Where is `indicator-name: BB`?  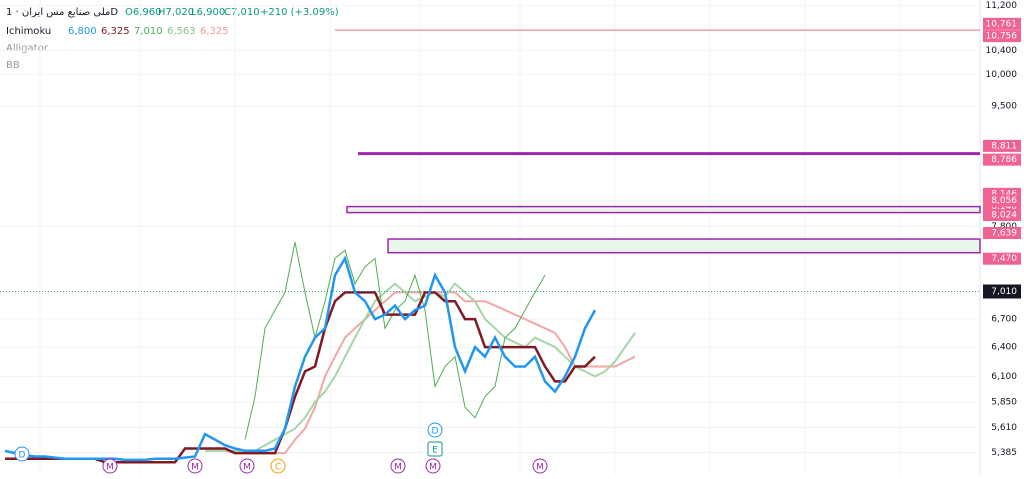 indicator-name: BB is located at coordinates (13, 65).